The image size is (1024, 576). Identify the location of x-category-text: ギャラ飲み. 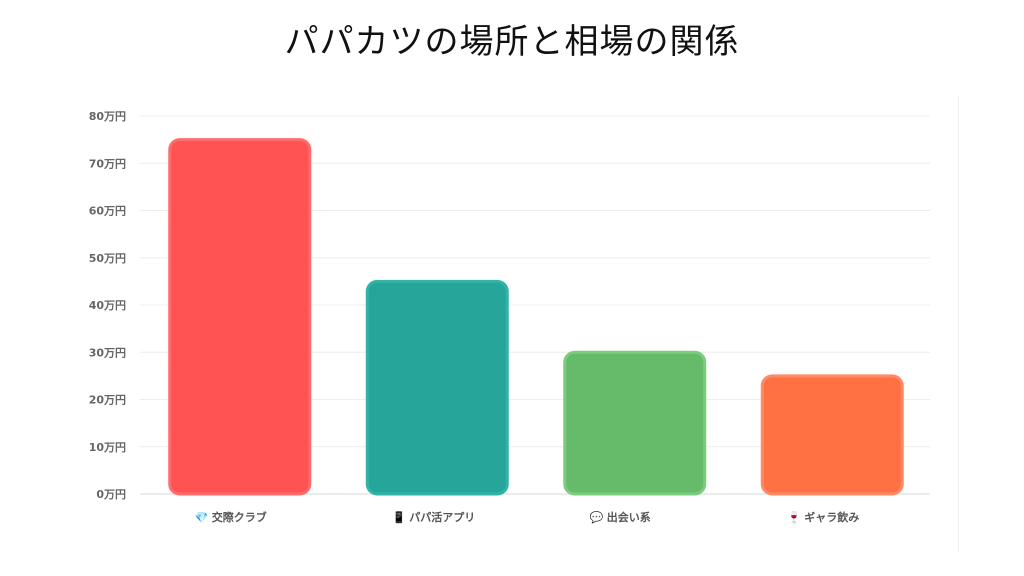
(831, 517).